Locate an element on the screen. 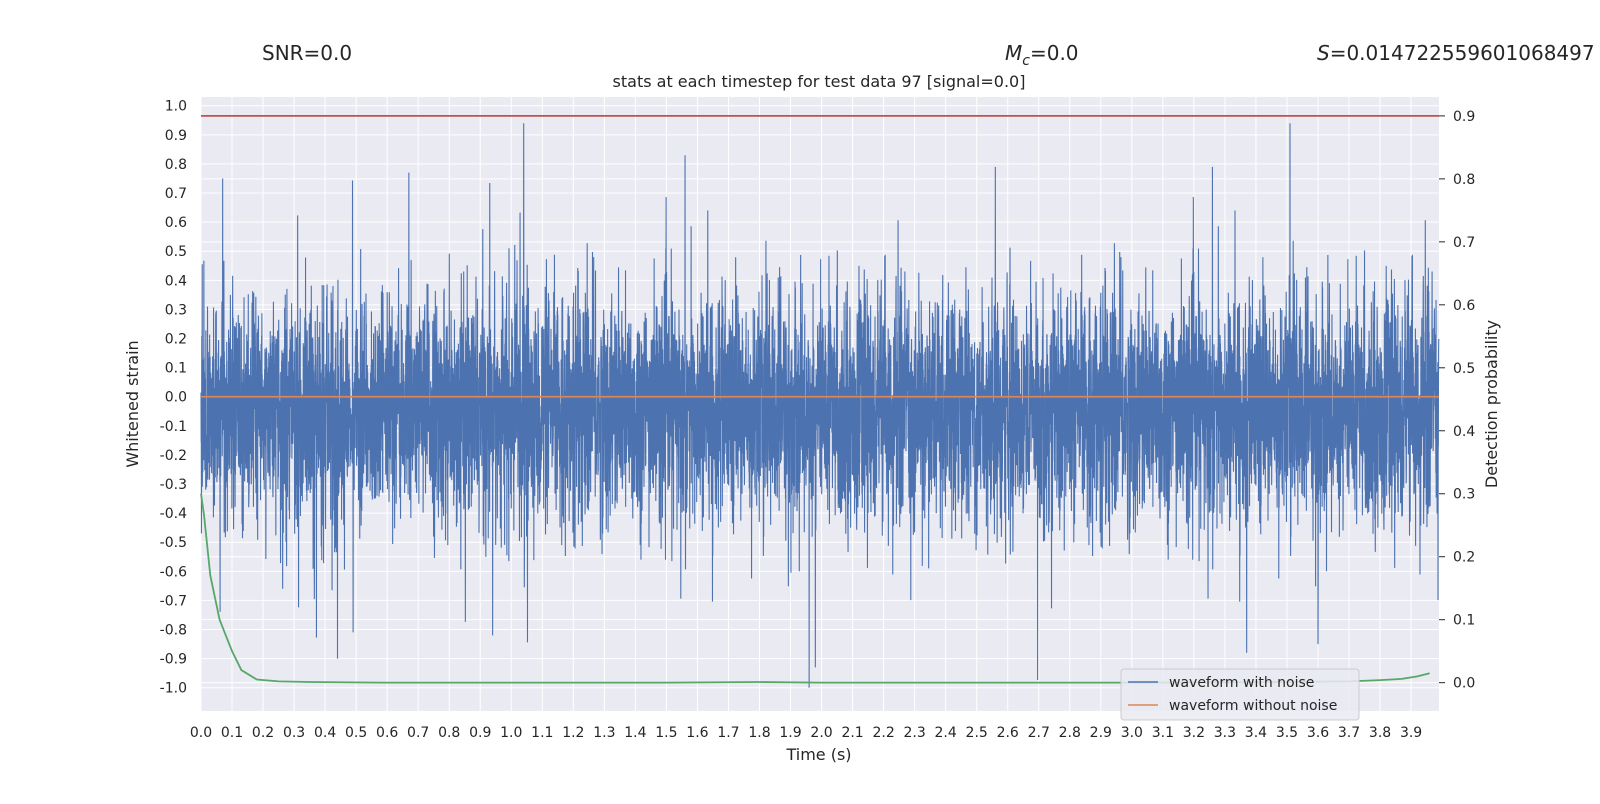 The width and height of the screenshot is (1600, 804). x-tick-label: 2.5 is located at coordinates (977, 733).